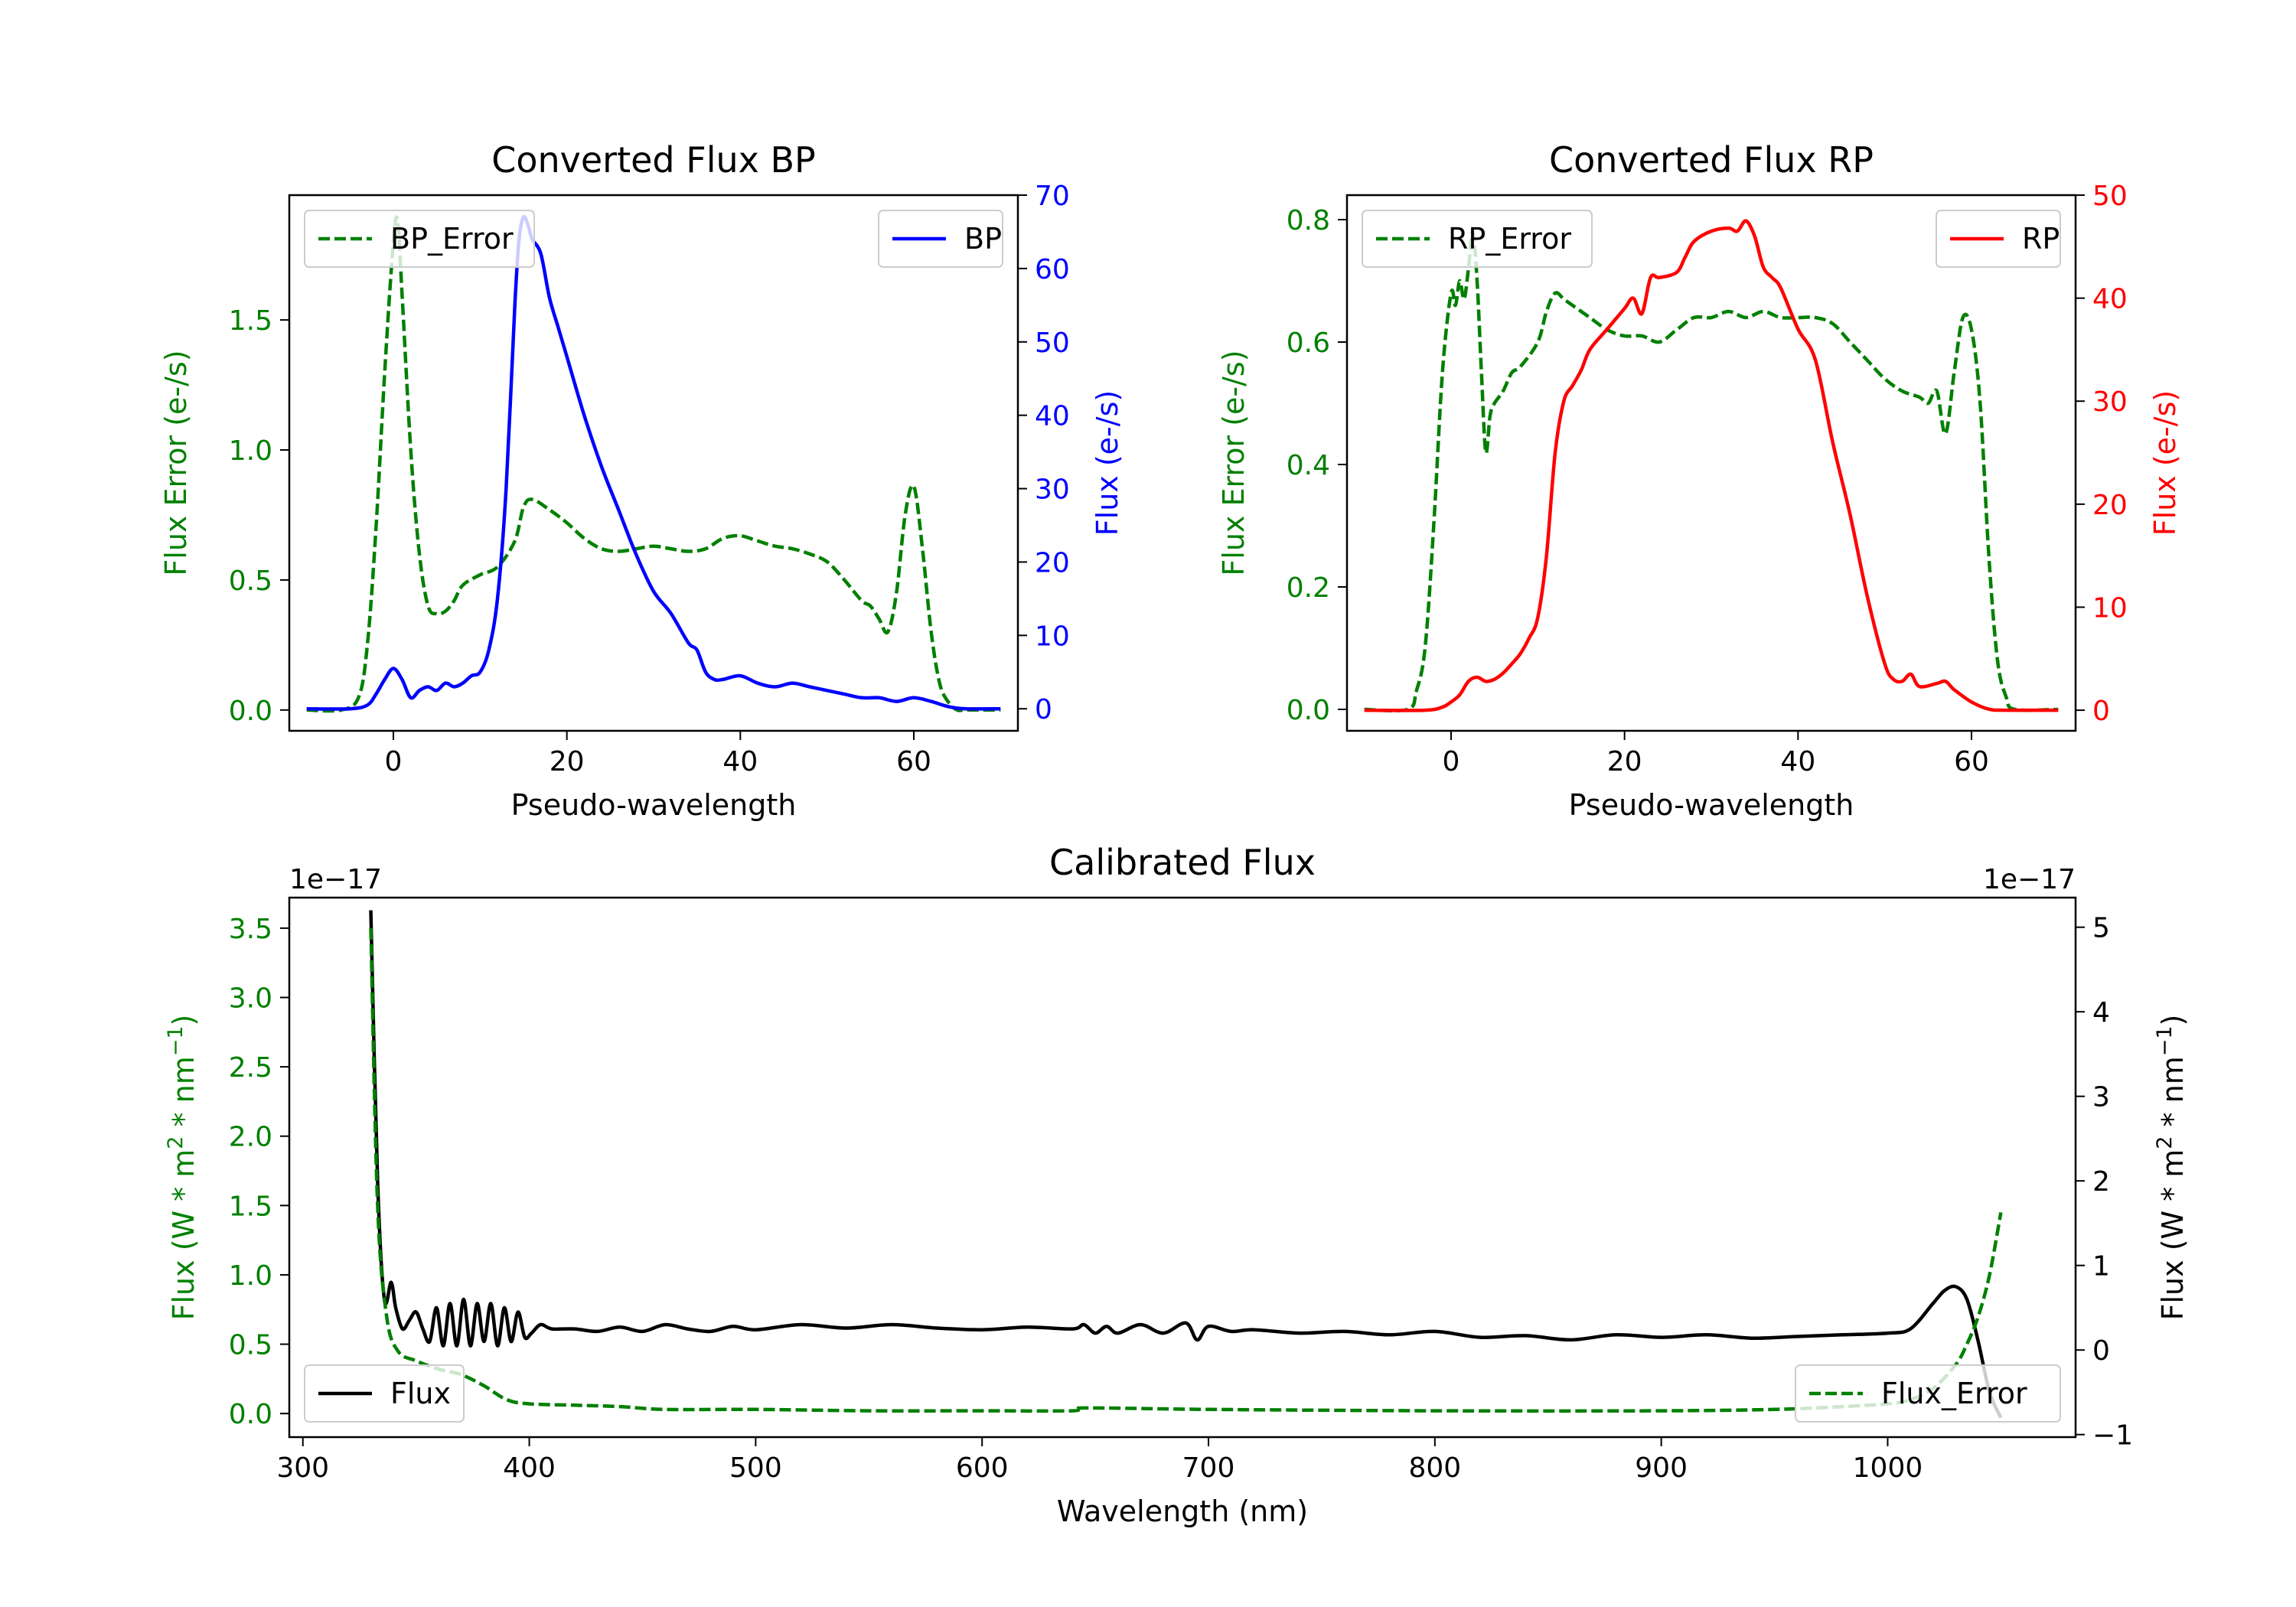 This screenshot has height=1607, width=2296. What do you see at coordinates (250, 1068) in the screenshot?
I see `y-left-tick-label: 2.5` at bounding box center [250, 1068].